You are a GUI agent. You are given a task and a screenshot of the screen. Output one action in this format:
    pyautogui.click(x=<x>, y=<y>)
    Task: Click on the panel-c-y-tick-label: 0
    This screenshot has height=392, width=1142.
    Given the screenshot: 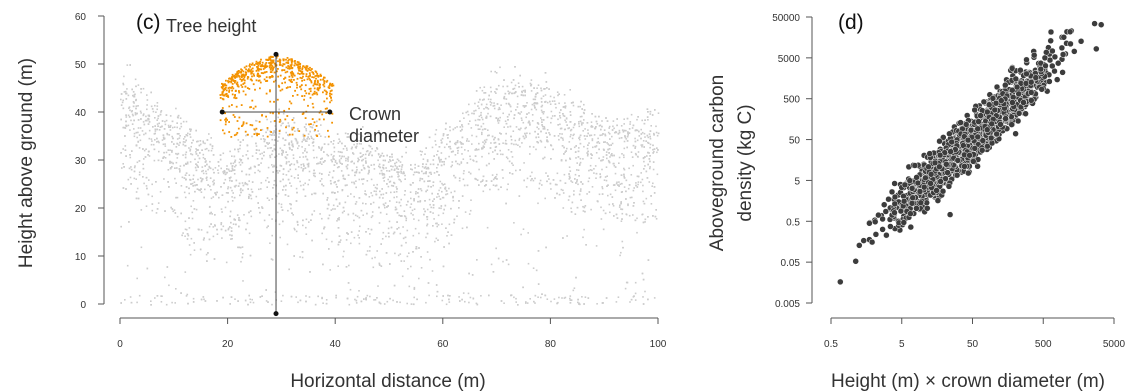 What is the action you would take?
    pyautogui.click(x=83, y=305)
    